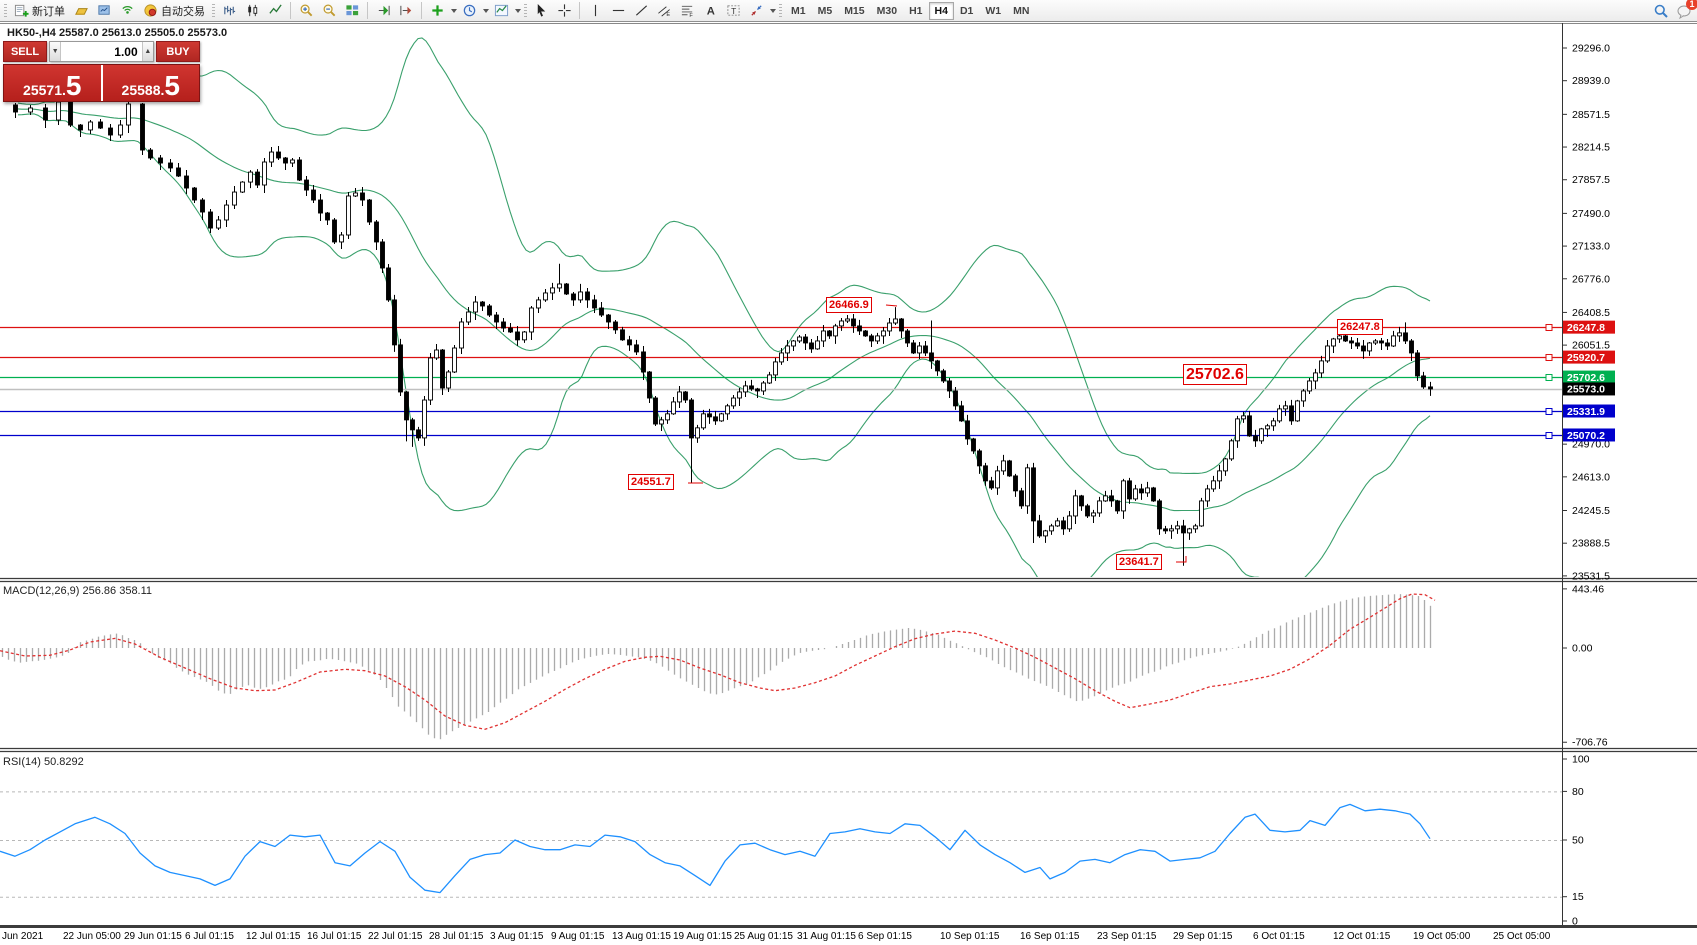  I want to click on price-annotation: 26247.8, so click(1360, 327).